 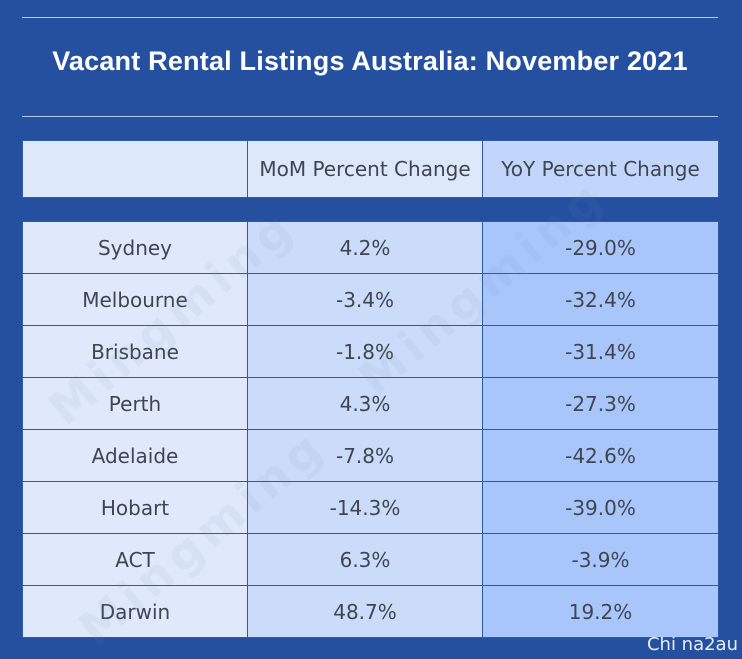 I want to click on city-cell: Darwin, so click(x=135, y=611).